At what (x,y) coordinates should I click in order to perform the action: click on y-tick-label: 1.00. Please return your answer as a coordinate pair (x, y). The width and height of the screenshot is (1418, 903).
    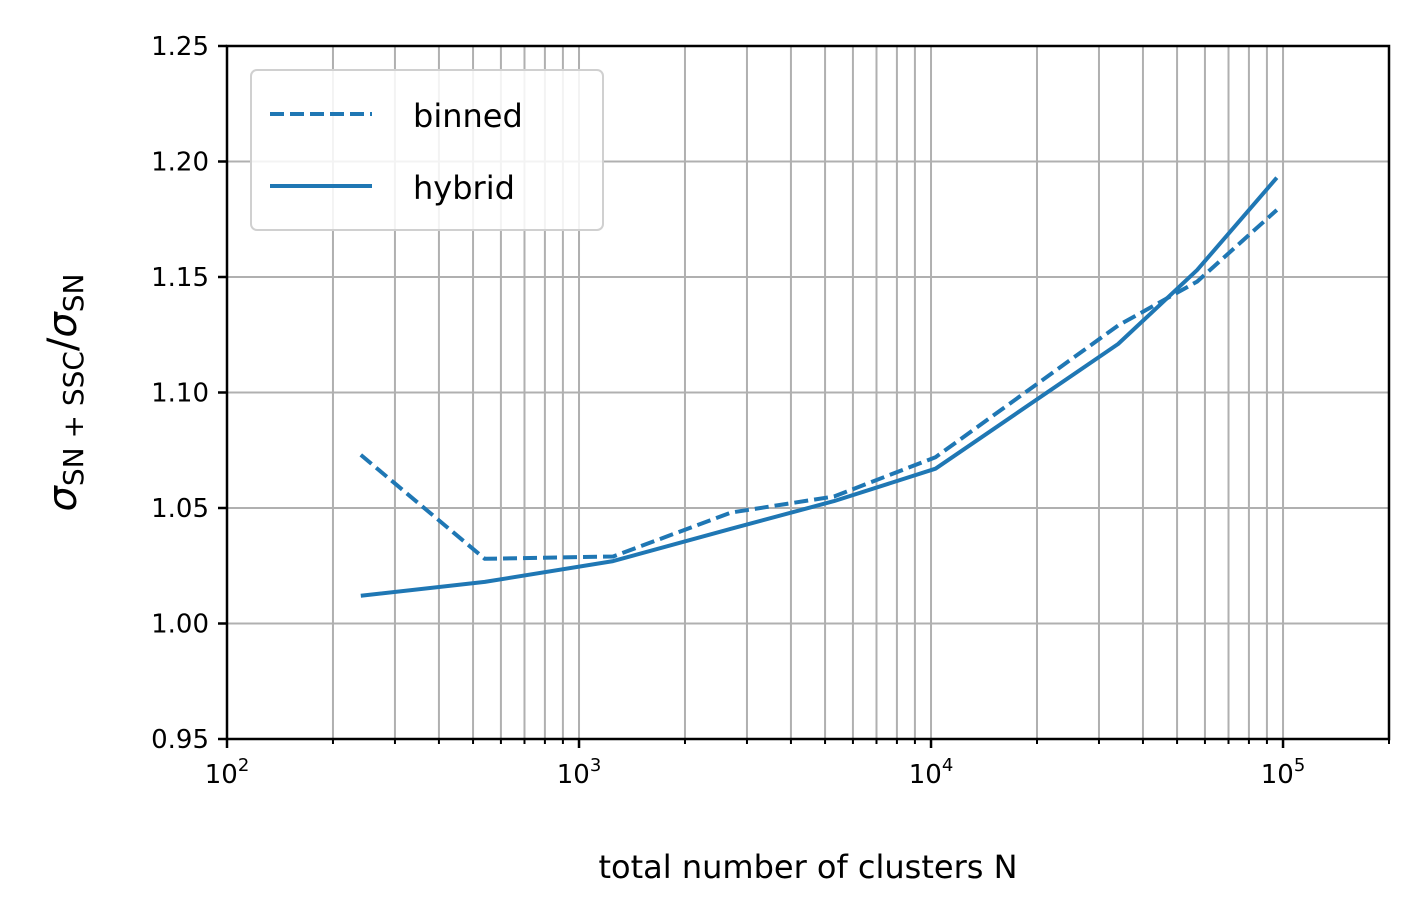
    Looking at the image, I should click on (180, 625).